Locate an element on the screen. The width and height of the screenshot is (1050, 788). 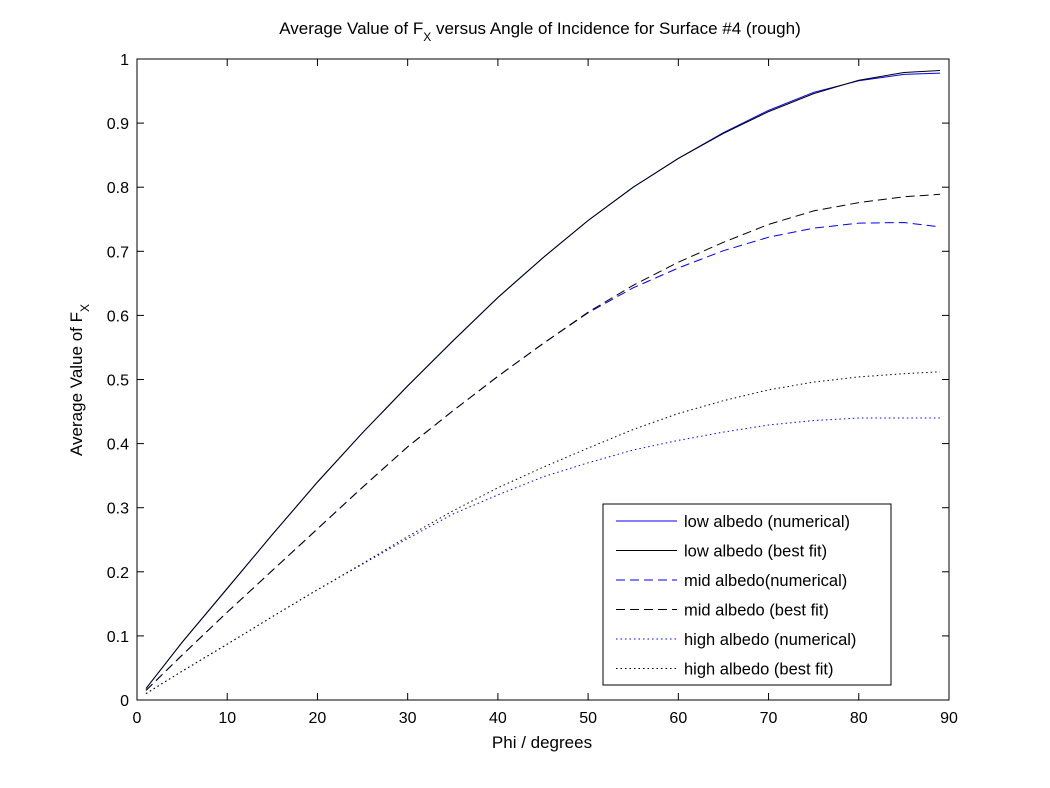
legend-box is located at coordinates (747, 594).